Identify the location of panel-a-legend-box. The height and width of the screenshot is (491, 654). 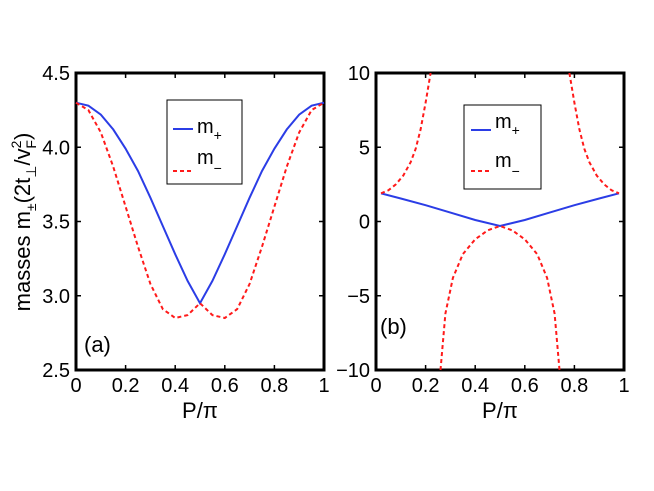
(204, 142).